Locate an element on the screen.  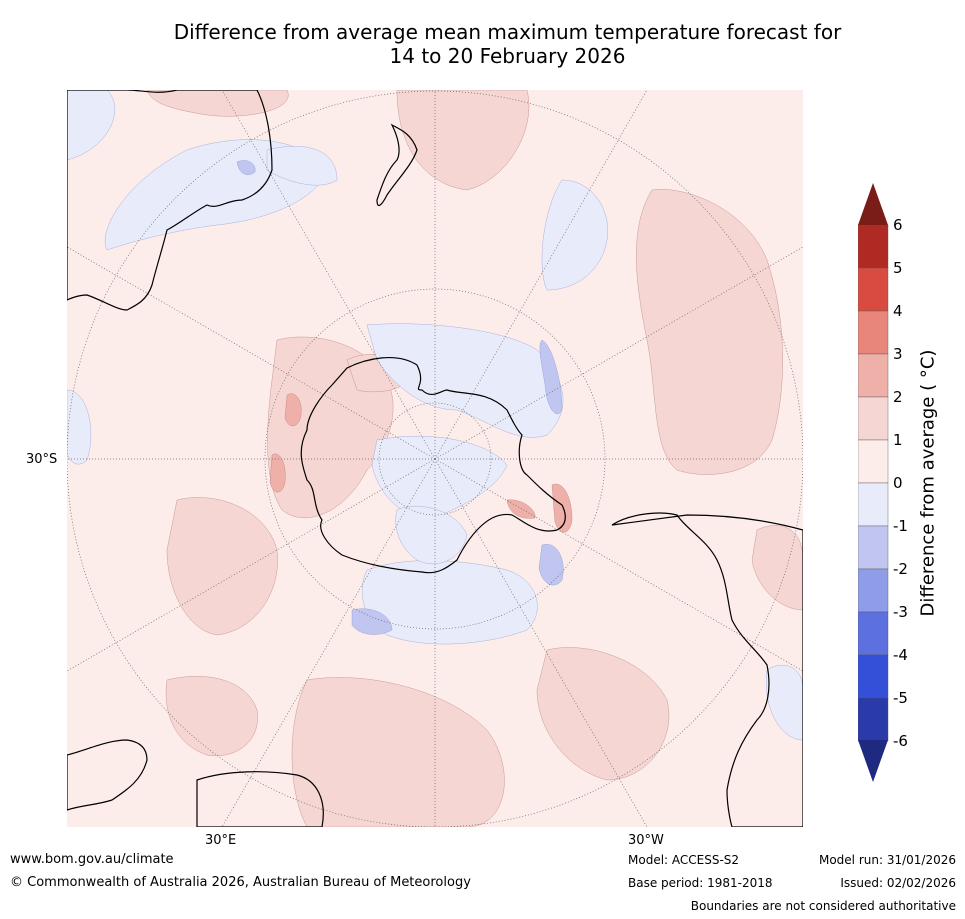
cool-patch-east-indian is located at coordinates (302, 166).